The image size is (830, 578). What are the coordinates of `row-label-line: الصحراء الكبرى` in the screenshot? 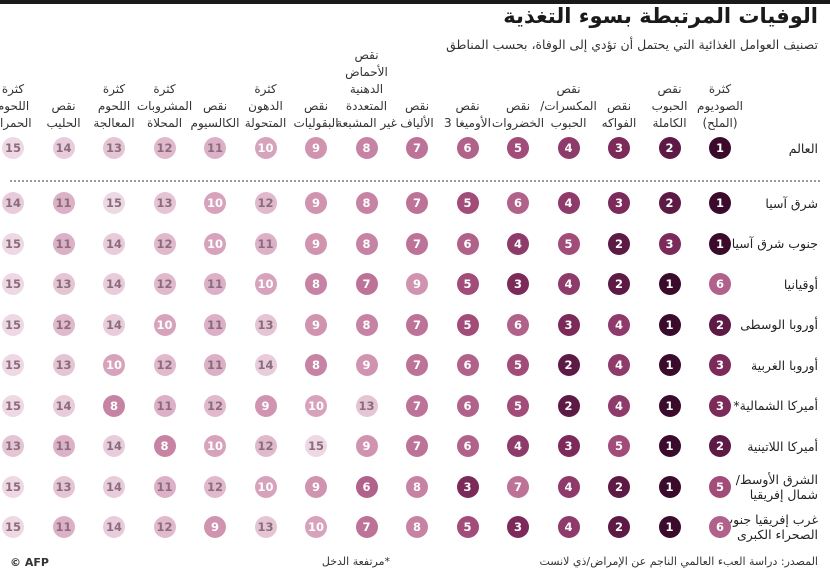 It's located at (777, 534).